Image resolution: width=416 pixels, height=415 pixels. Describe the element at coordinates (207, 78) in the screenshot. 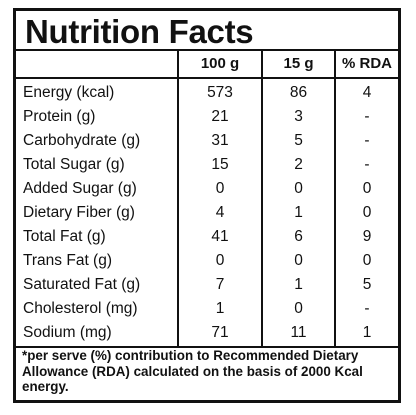

I see `header-divider` at that location.